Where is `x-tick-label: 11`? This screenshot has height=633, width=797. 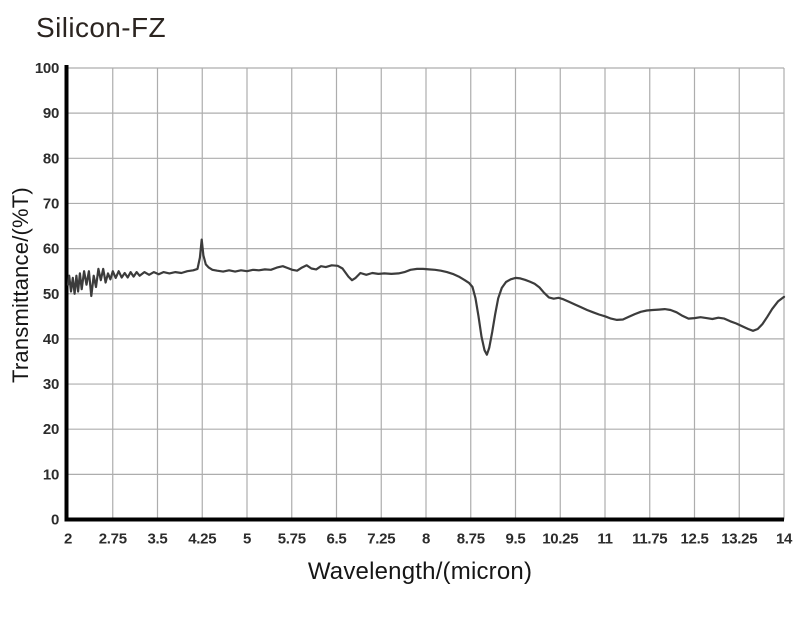
x-tick-label: 11 is located at coordinates (604, 539).